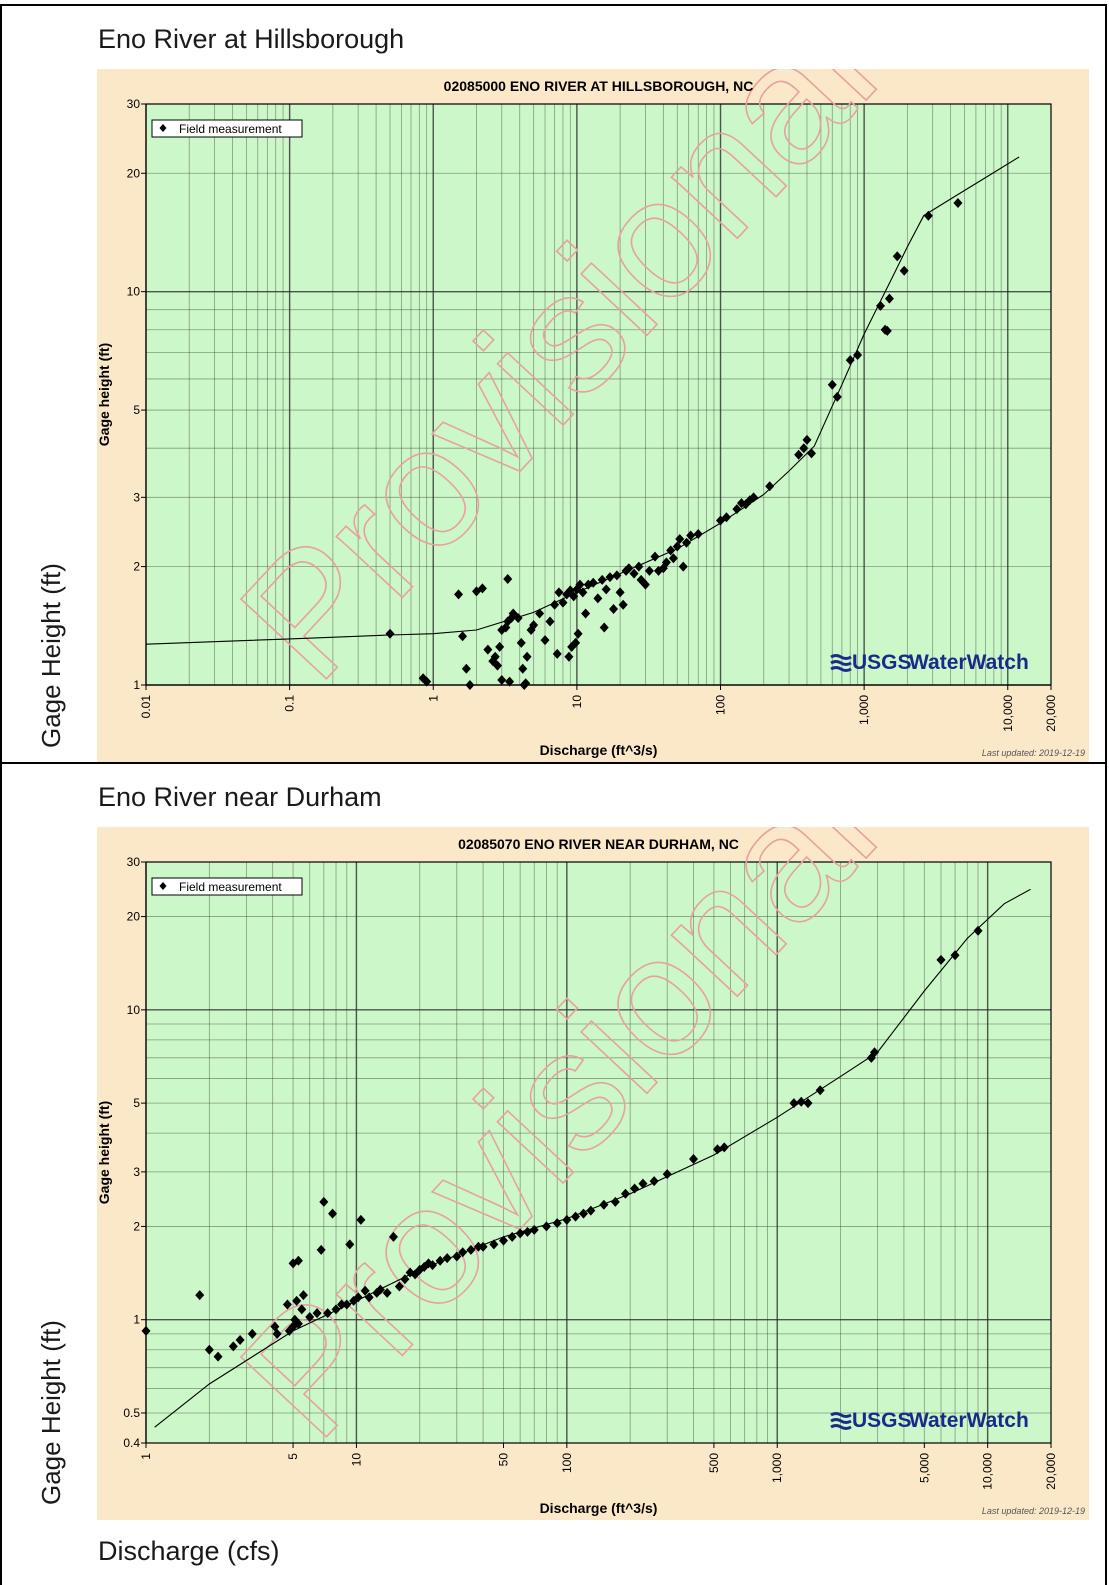 The image size is (1109, 1585). Describe the element at coordinates (134, 173) in the screenshot. I see `y-tick-label: 20` at that location.